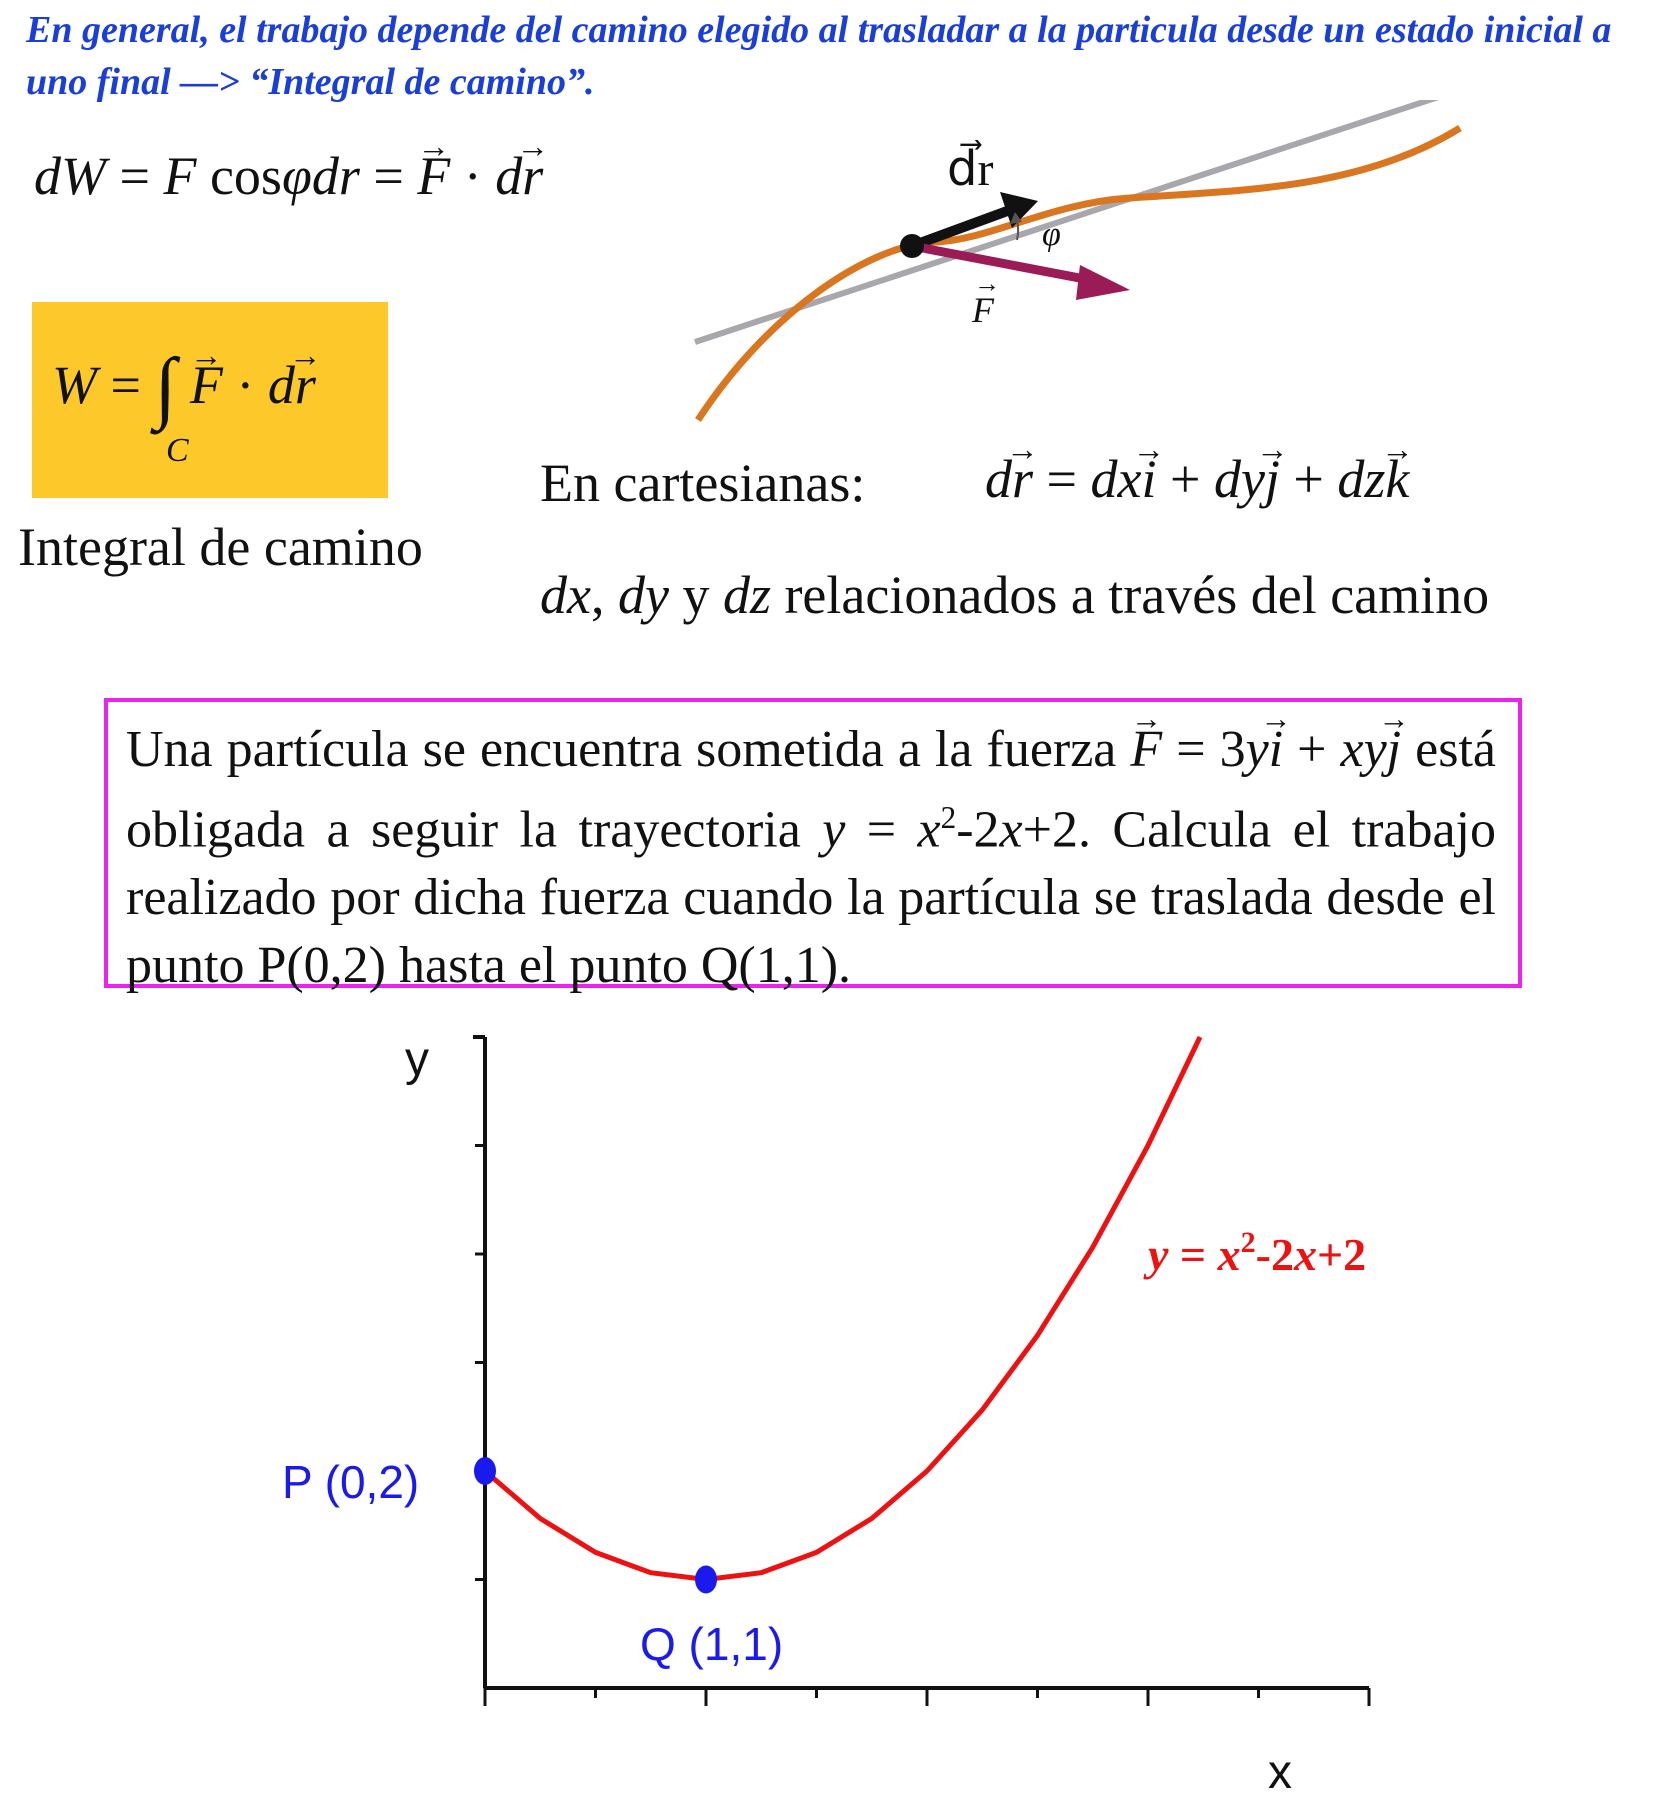 Image resolution: width=1654 pixels, height=1796 pixels. What do you see at coordinates (1016, 218) in the screenshot?
I see `angle-arrowhead` at bounding box center [1016, 218].